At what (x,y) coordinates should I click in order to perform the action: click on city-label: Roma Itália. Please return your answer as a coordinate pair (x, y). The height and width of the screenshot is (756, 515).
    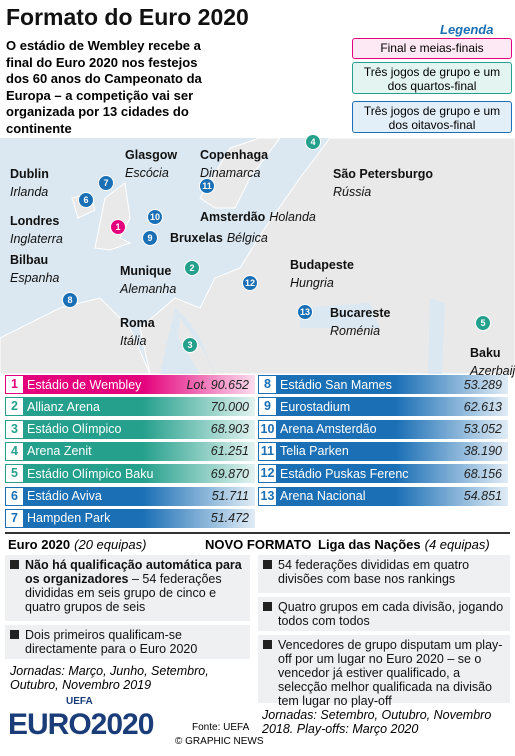
    Looking at the image, I should click on (137, 332).